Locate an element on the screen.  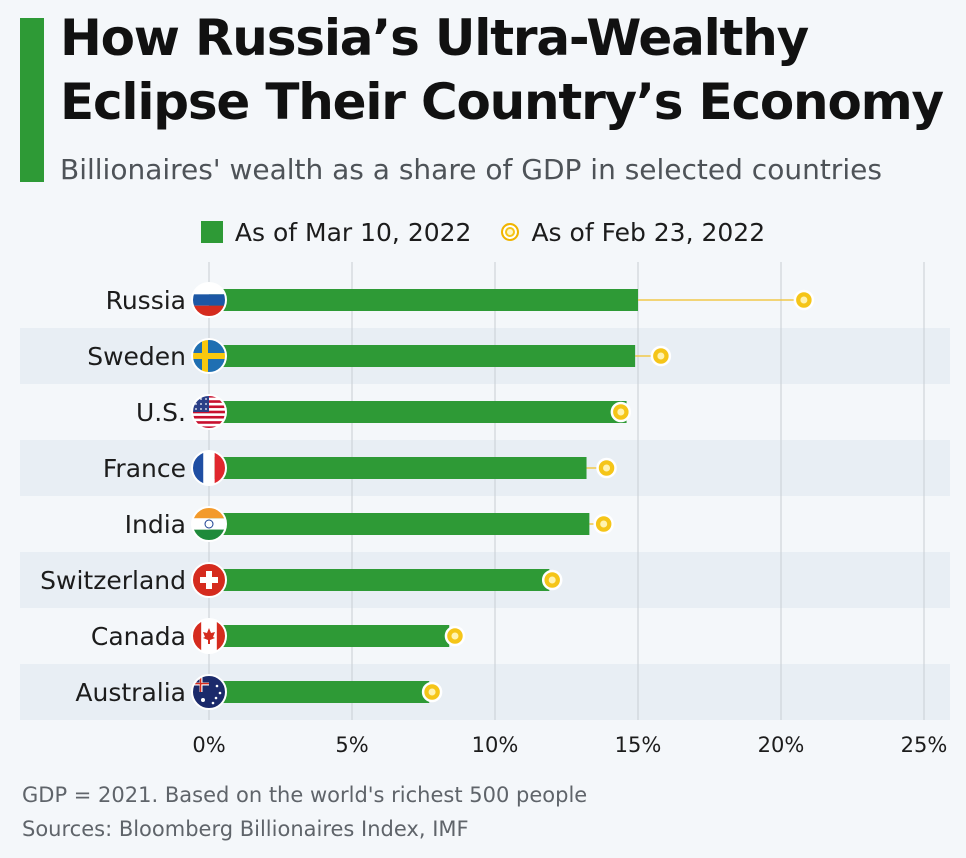
canada-flag-icon is located at coordinates (209, 636).